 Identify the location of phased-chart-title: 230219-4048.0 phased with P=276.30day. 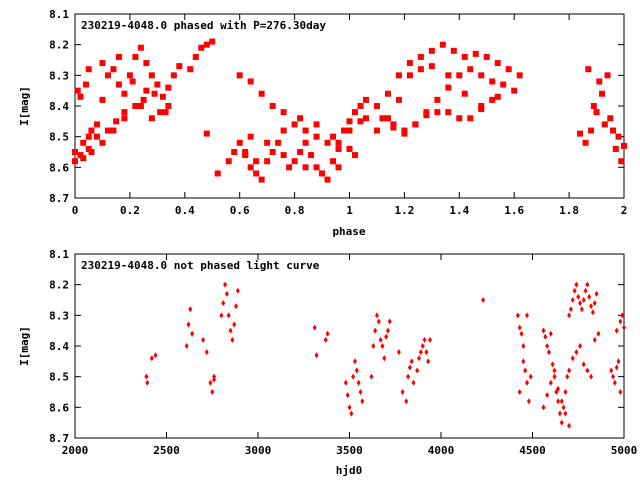
(203, 25).